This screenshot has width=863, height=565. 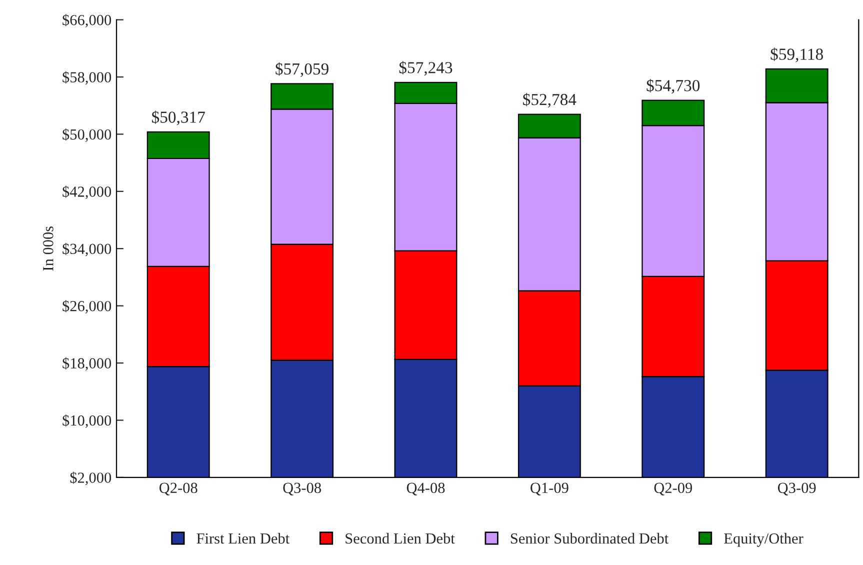 I want to click on legend-label: First Lien Debt, so click(x=243, y=538).